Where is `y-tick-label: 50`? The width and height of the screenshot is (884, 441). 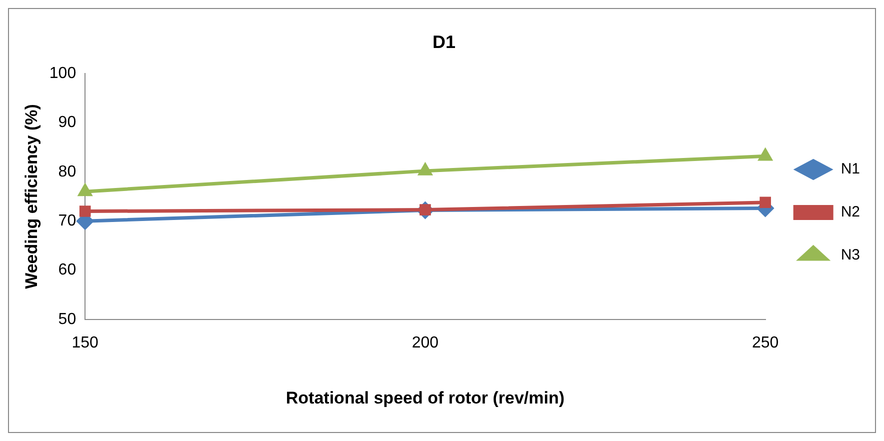 y-tick-label: 50 is located at coordinates (67, 319).